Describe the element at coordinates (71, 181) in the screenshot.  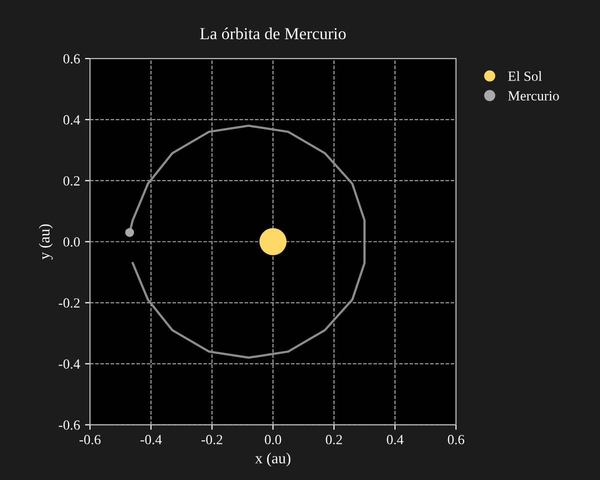
I see `y-tick-label: 0.2` at that location.